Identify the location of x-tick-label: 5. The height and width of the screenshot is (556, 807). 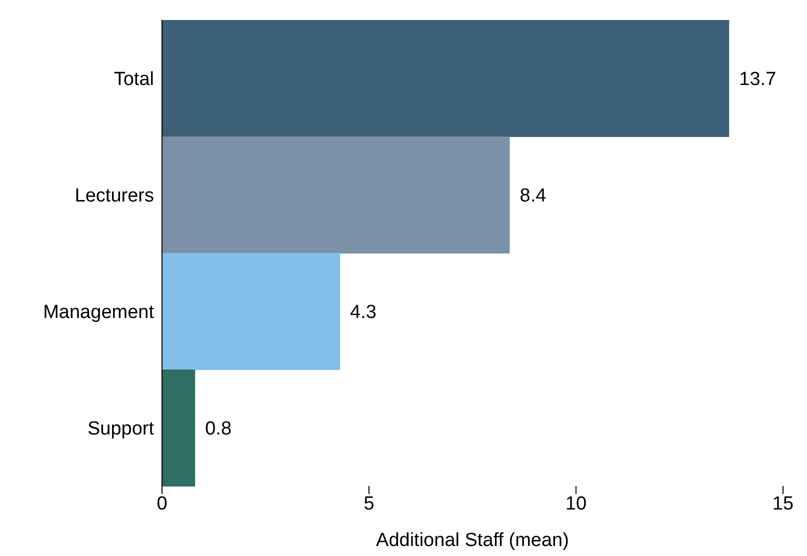
(369, 503).